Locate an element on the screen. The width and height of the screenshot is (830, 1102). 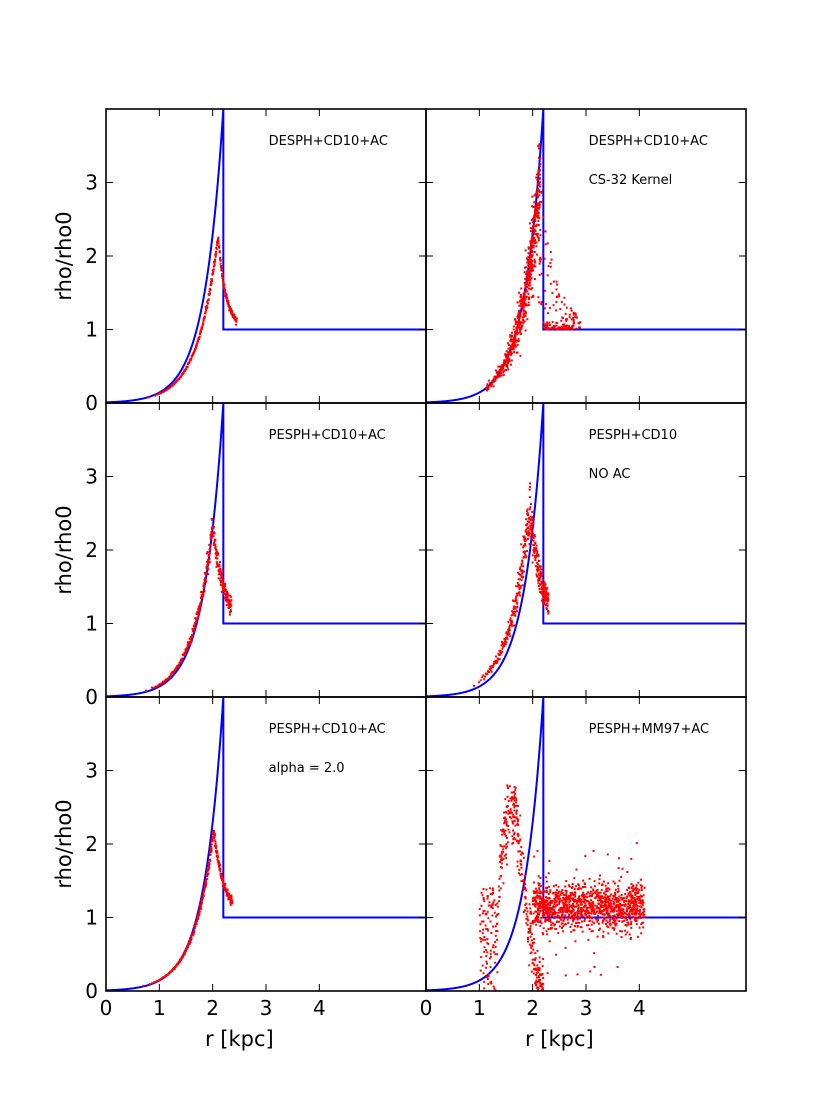
plot-area is located at coordinates (586, 256).